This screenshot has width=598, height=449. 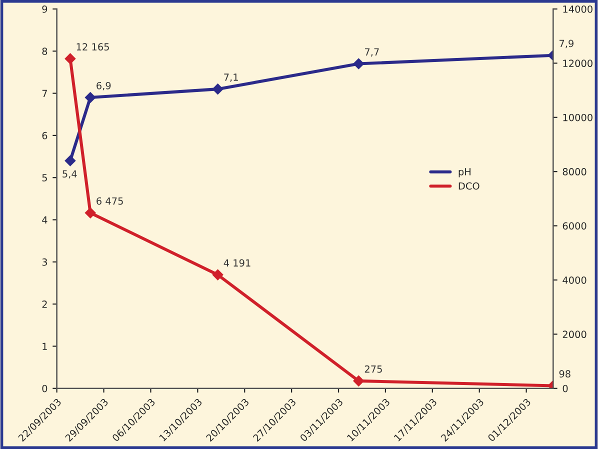 What do you see at coordinates (103, 86) in the screenshot?
I see `data-label: 6,9` at bounding box center [103, 86].